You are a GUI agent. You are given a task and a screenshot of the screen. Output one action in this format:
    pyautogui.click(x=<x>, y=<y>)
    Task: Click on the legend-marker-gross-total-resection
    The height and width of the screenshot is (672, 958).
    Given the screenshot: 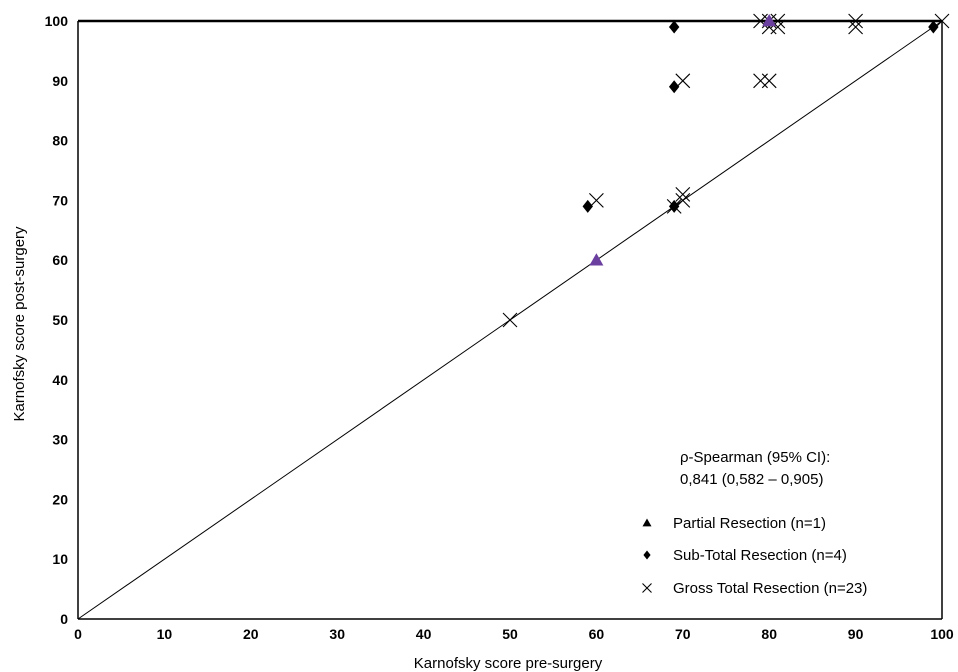 What is the action you would take?
    pyautogui.click(x=647, y=588)
    